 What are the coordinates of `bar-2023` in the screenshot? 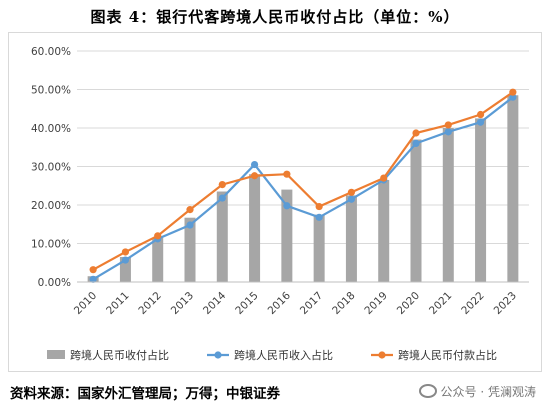 It's located at (513, 189).